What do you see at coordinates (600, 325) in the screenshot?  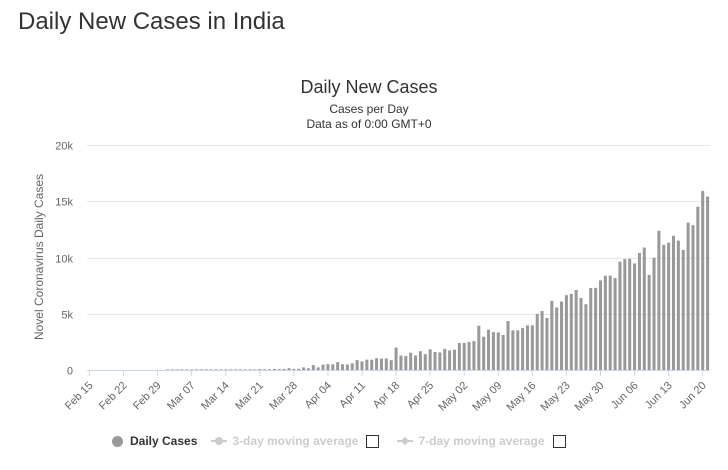 I see `bar: May 30: 7964` at bounding box center [600, 325].